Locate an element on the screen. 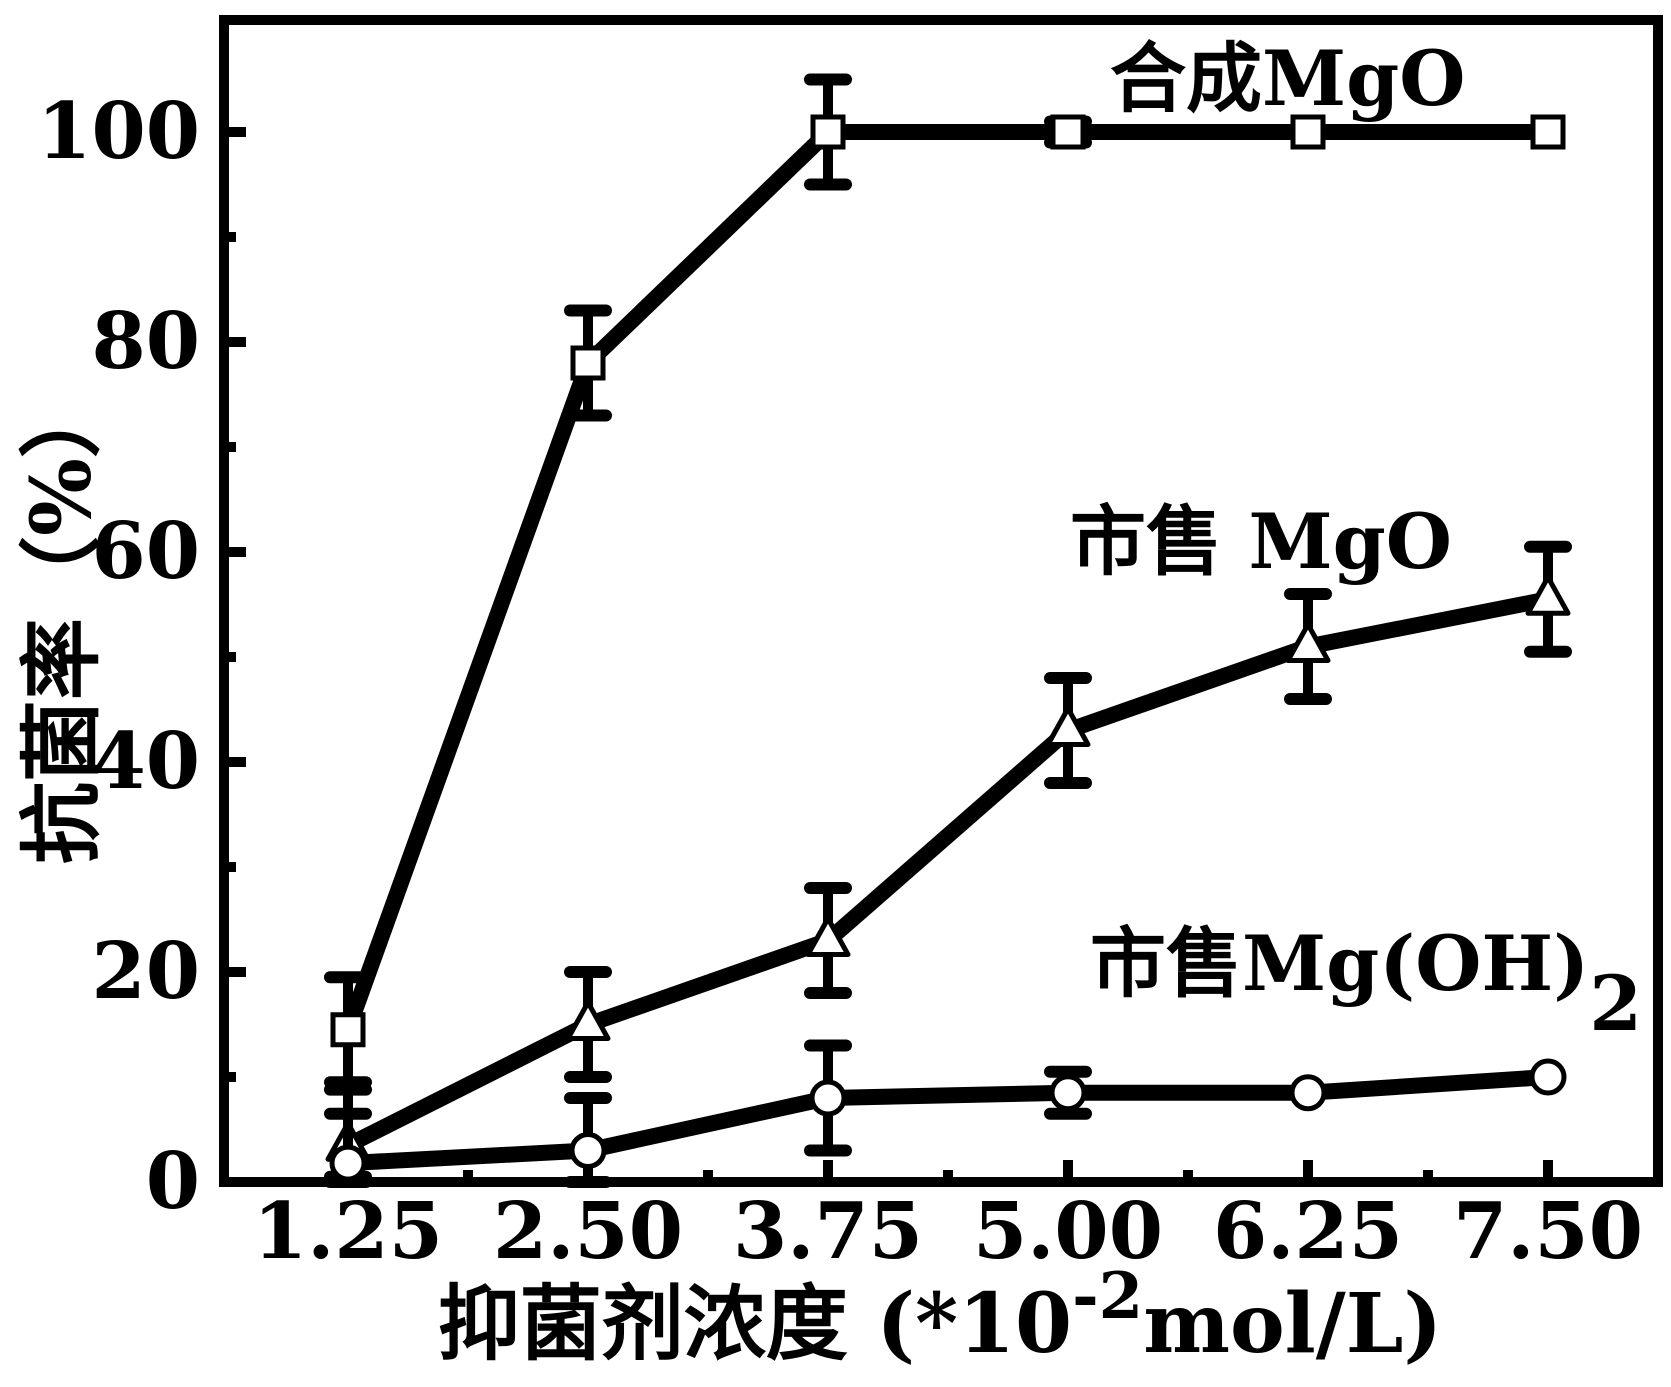 The width and height of the screenshot is (1671, 1387). x-axis-title: 抑菌剂浓度 (*10-2mol/L) is located at coordinates (940, 1315).